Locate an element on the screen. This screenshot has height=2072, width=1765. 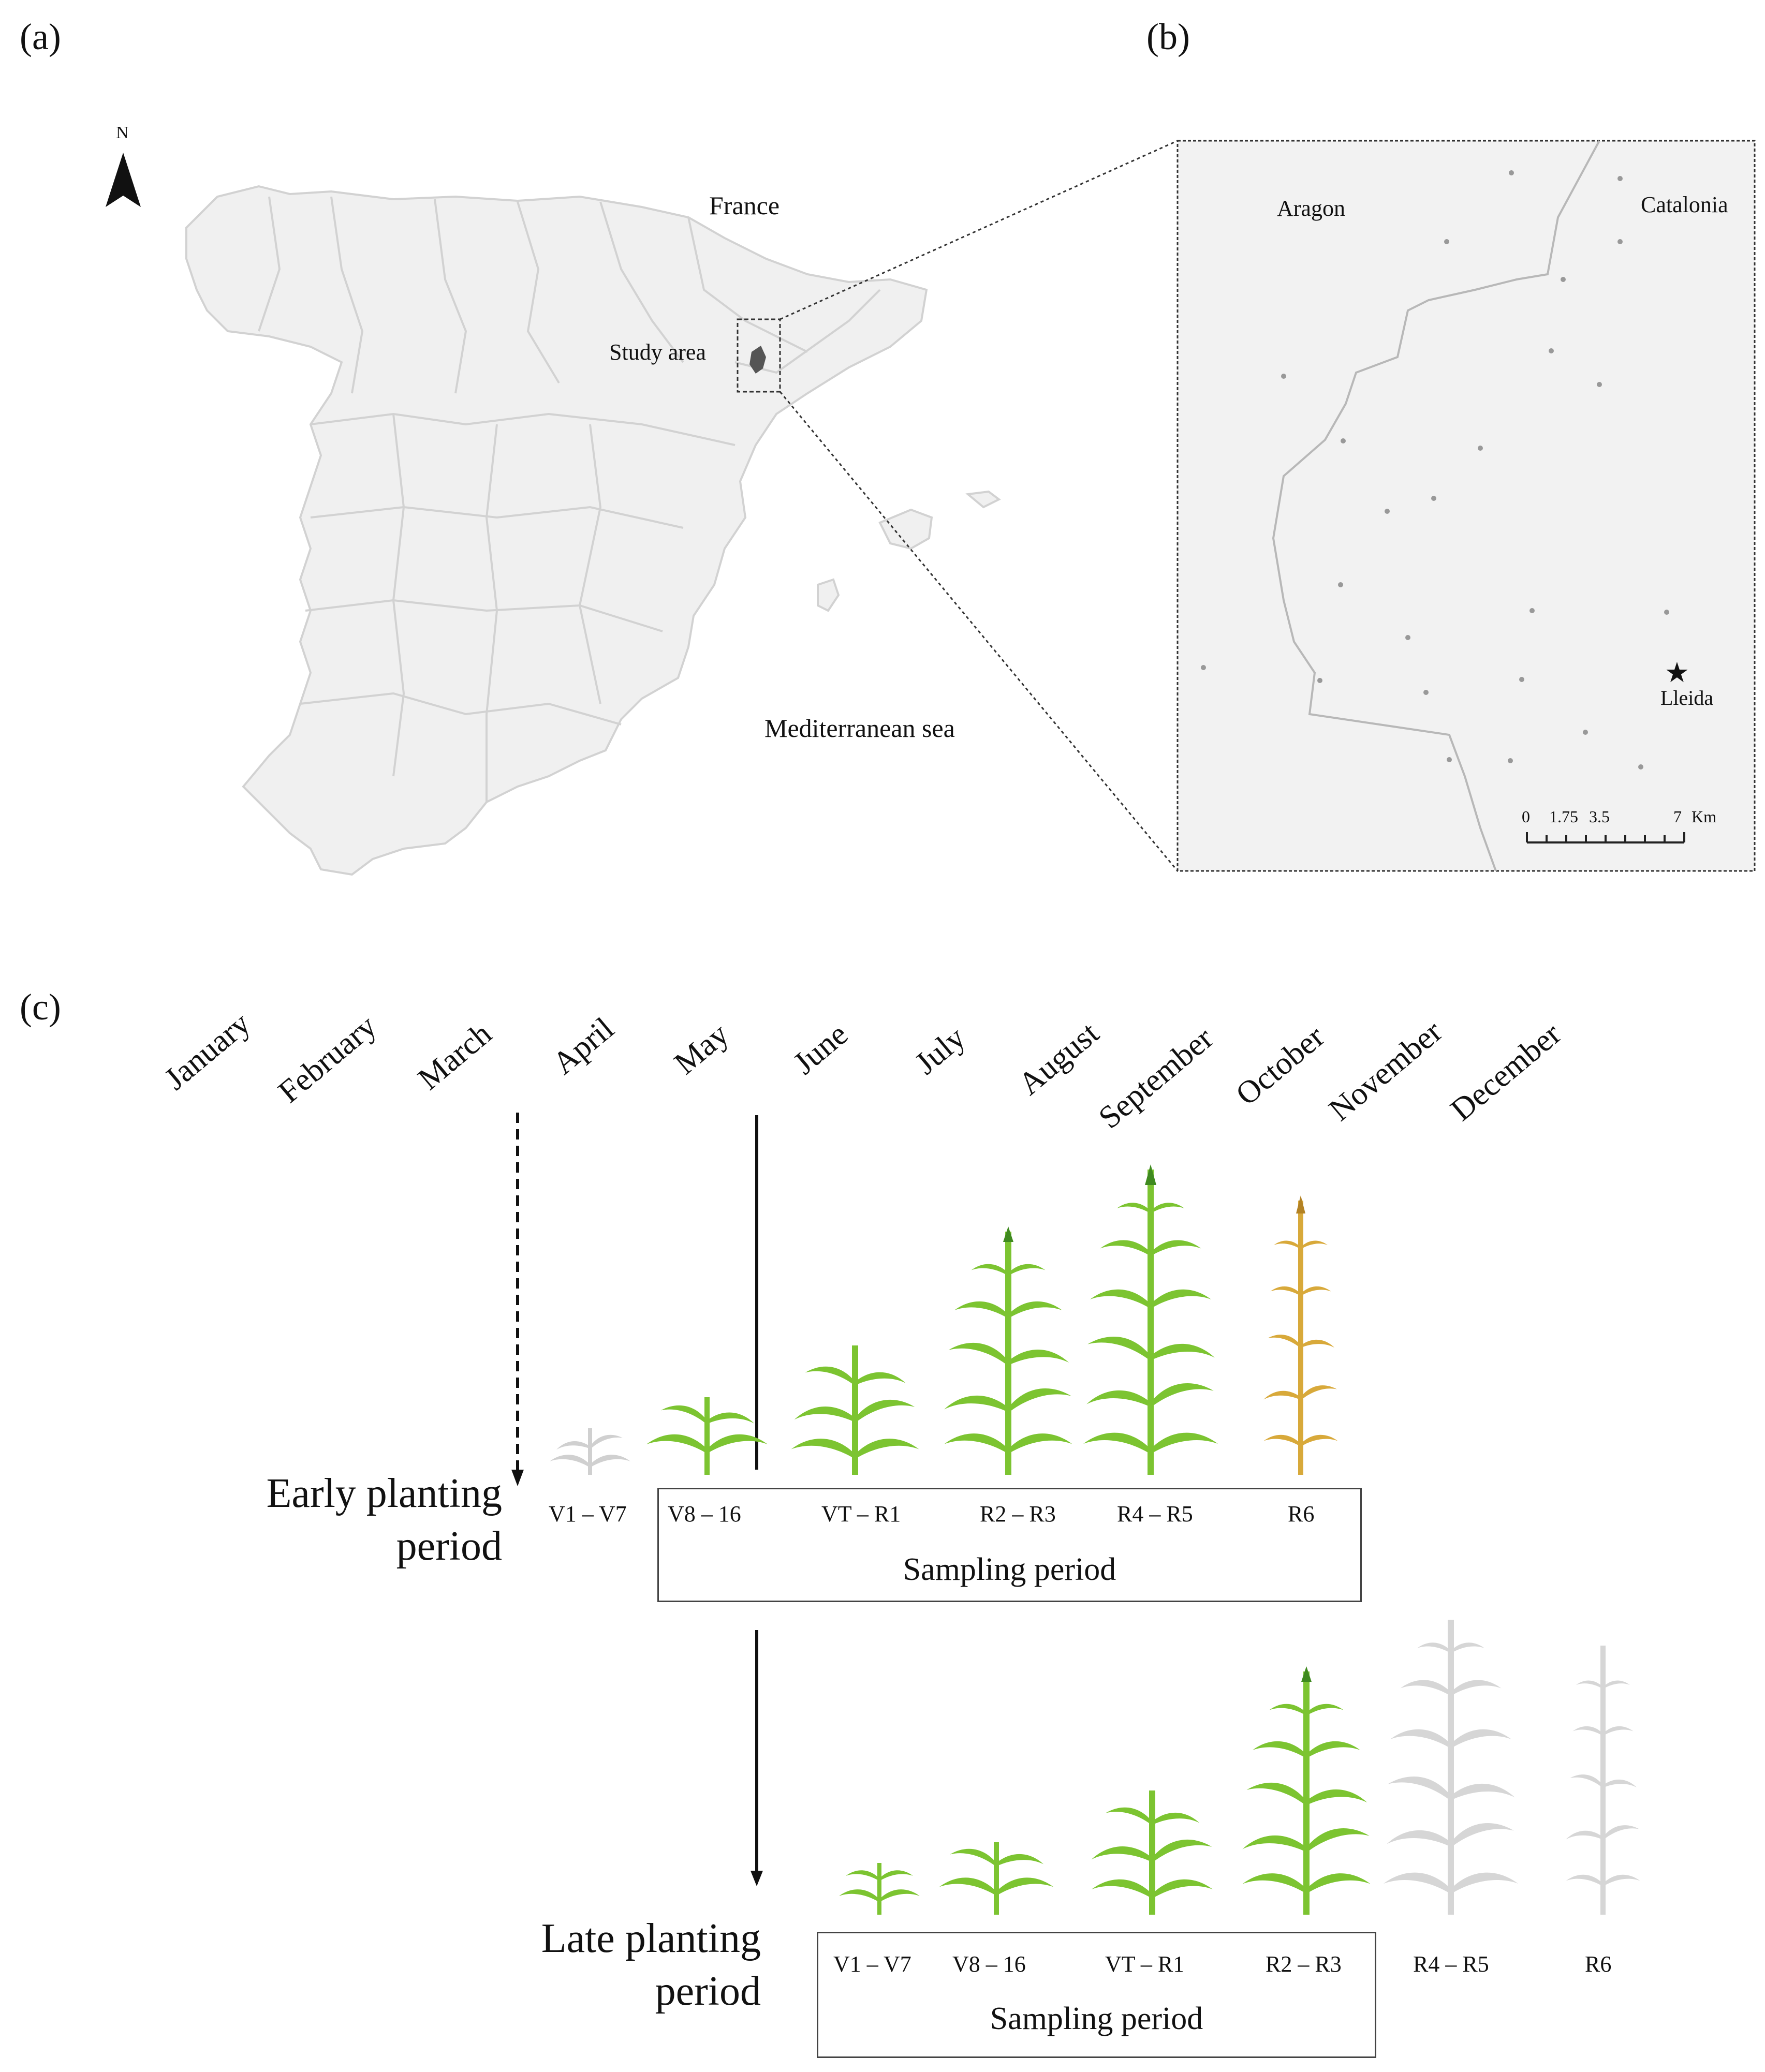
late-stage-vt-r1: VT – R1 is located at coordinates (1145, 1964).